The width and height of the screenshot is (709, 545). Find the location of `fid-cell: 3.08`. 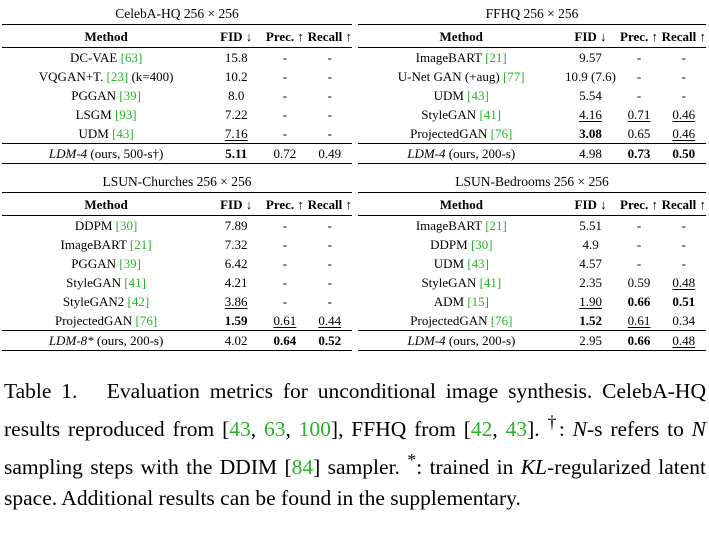

fid-cell: 3.08 is located at coordinates (590, 134).